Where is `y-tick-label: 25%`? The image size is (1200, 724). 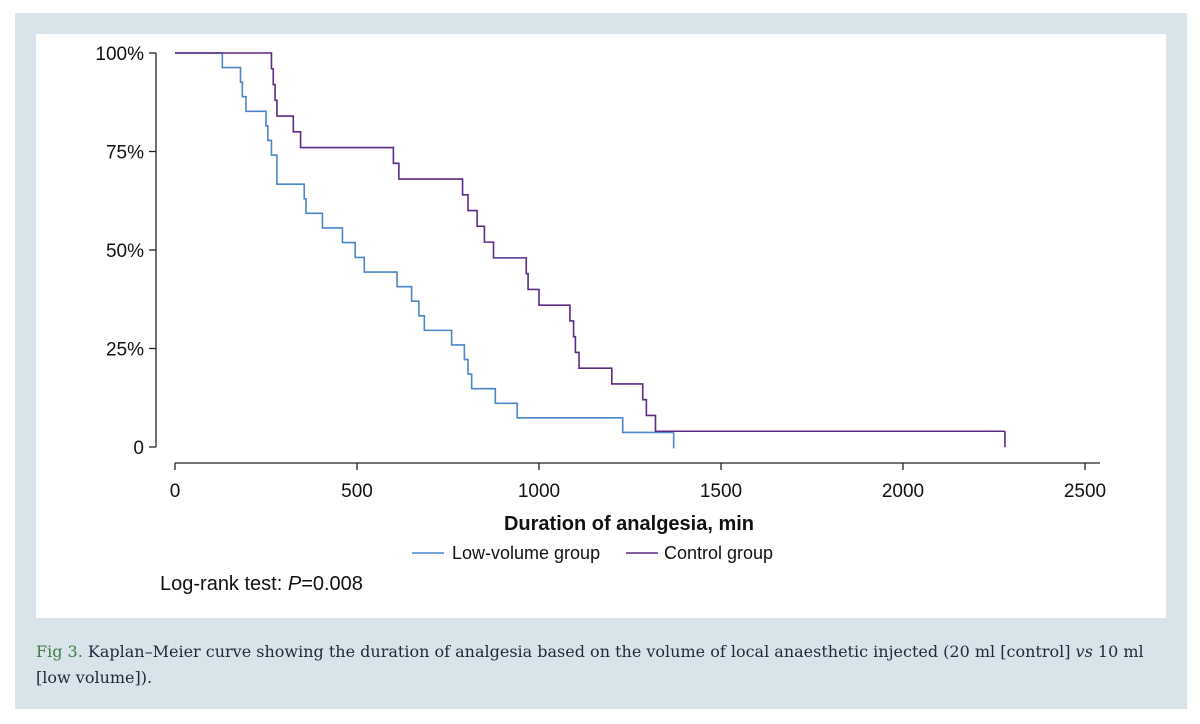
y-tick-label: 25% is located at coordinates (125, 350).